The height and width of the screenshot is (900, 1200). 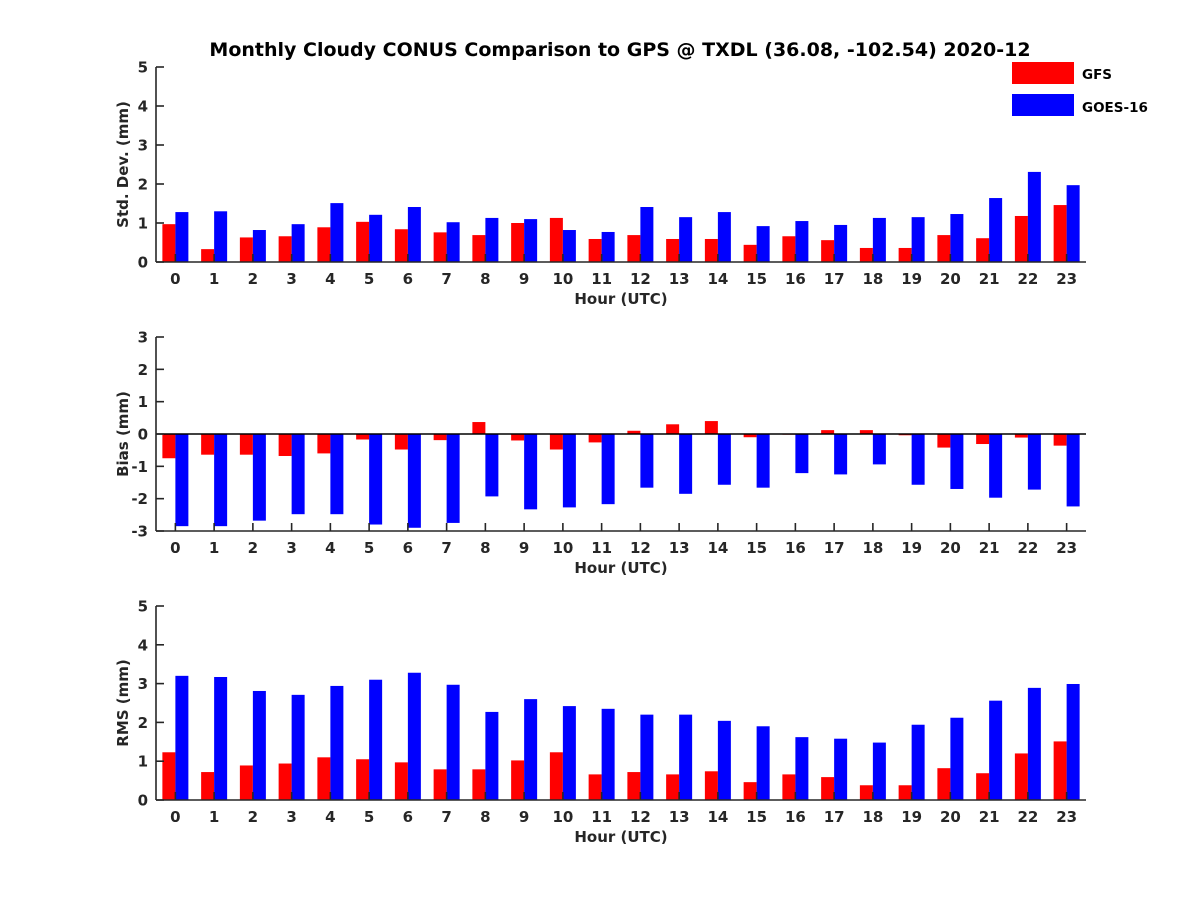 What do you see at coordinates (376, 238) in the screenshot?
I see `bar-std-goes16-h5` at bounding box center [376, 238].